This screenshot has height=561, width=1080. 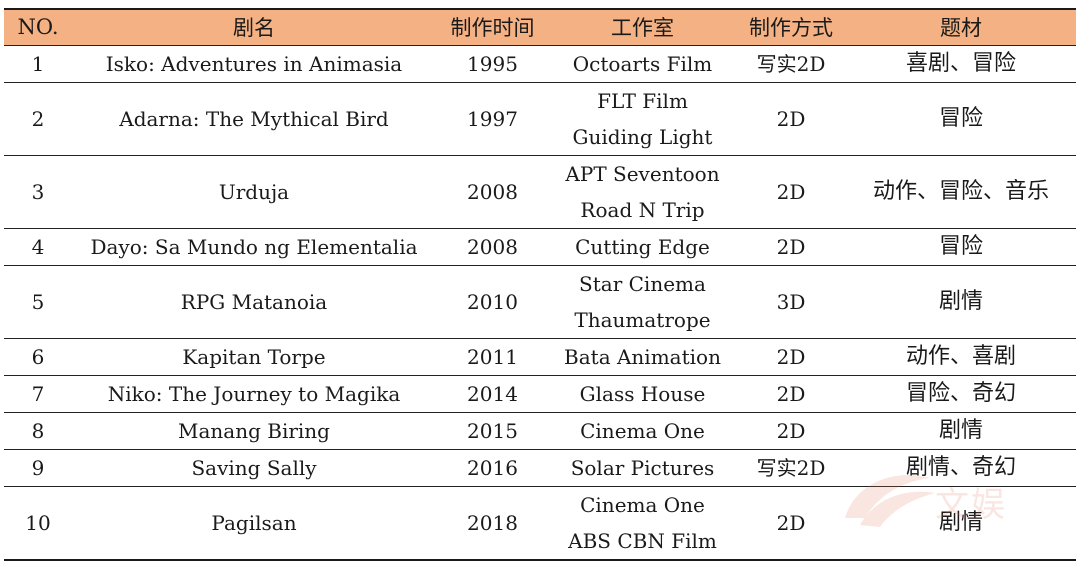 I want to click on studio-line: APT Seventoon, so click(x=642, y=173).